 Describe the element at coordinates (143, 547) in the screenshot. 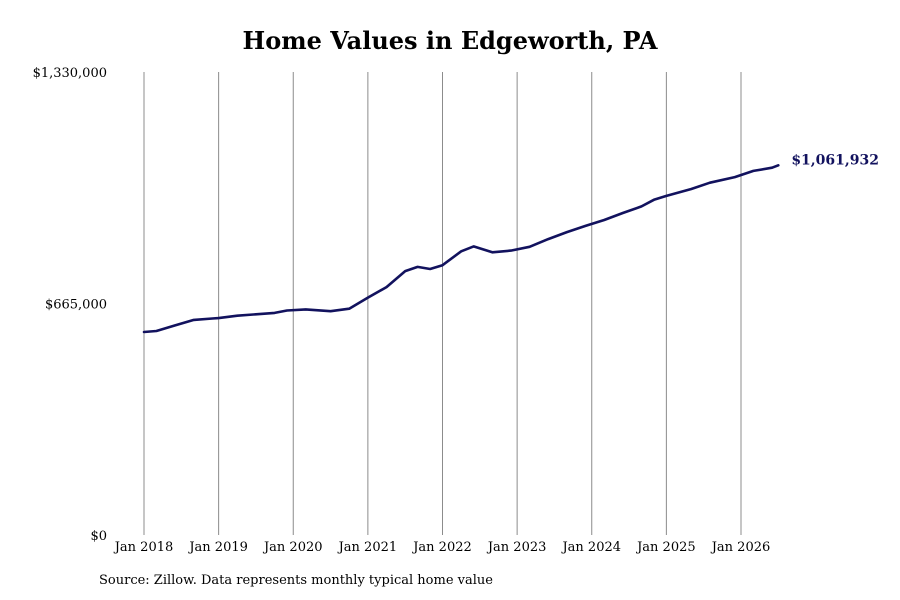

I see `x-tick-label: Jan 2018` at that location.